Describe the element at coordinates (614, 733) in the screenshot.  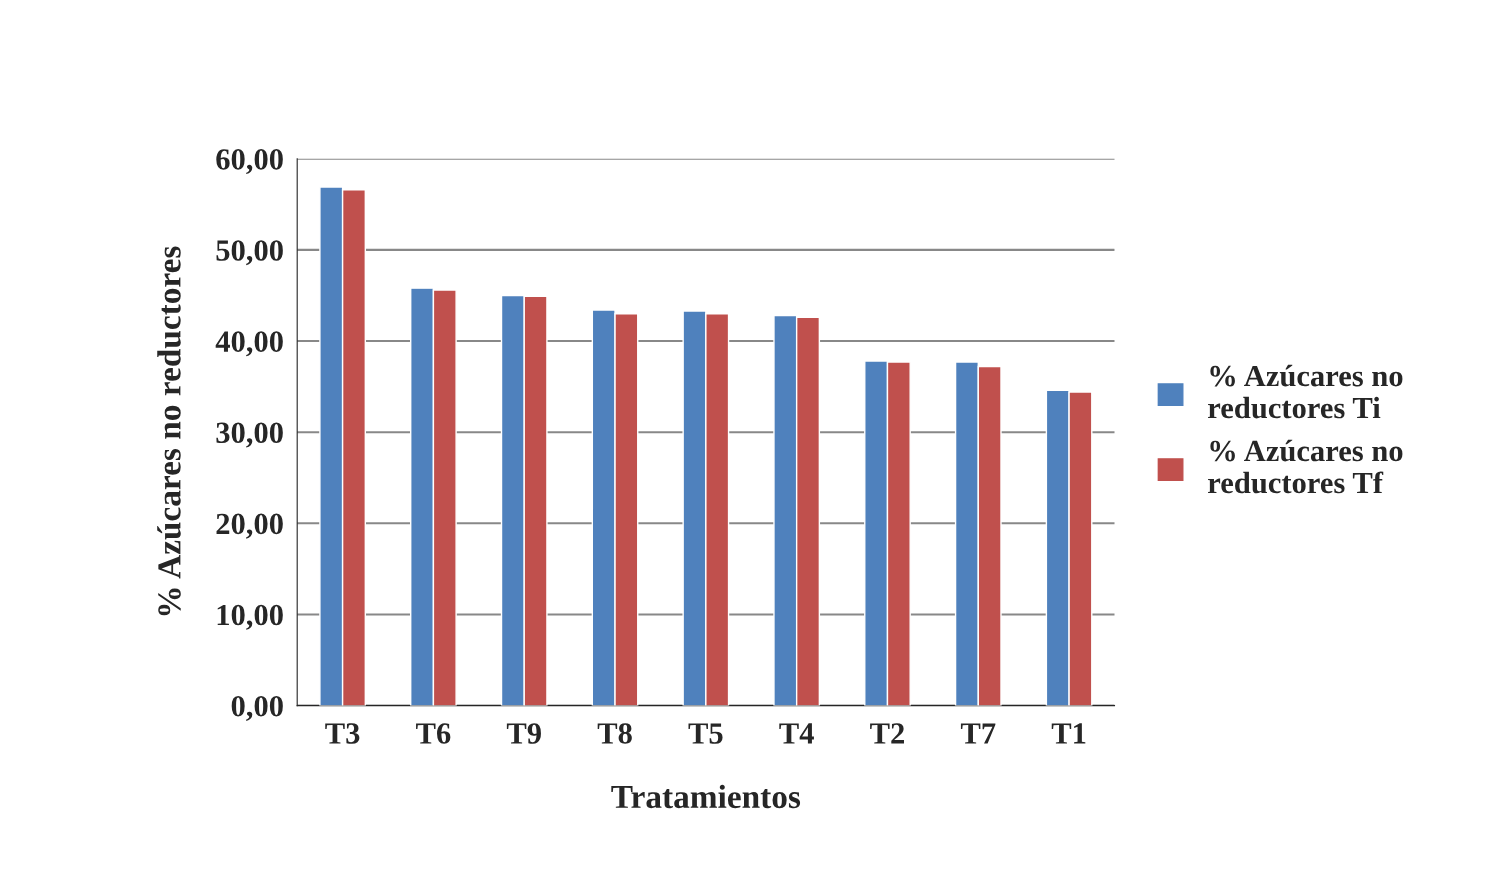
I see `x-tick-label: T8` at that location.